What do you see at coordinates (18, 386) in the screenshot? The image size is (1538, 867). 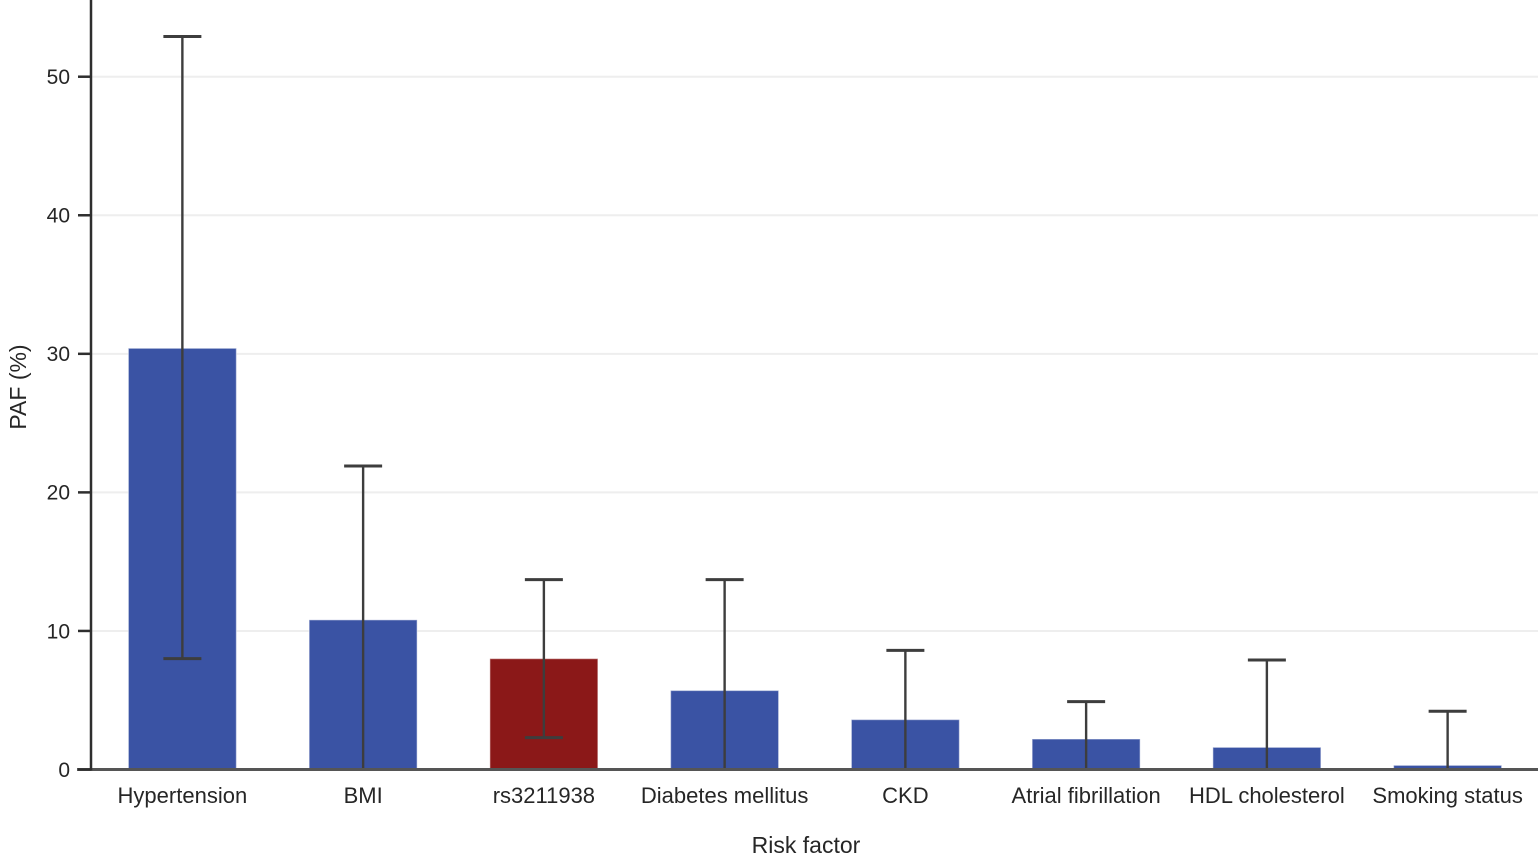 I see `y-axis-title: PAF (%)` at bounding box center [18, 386].